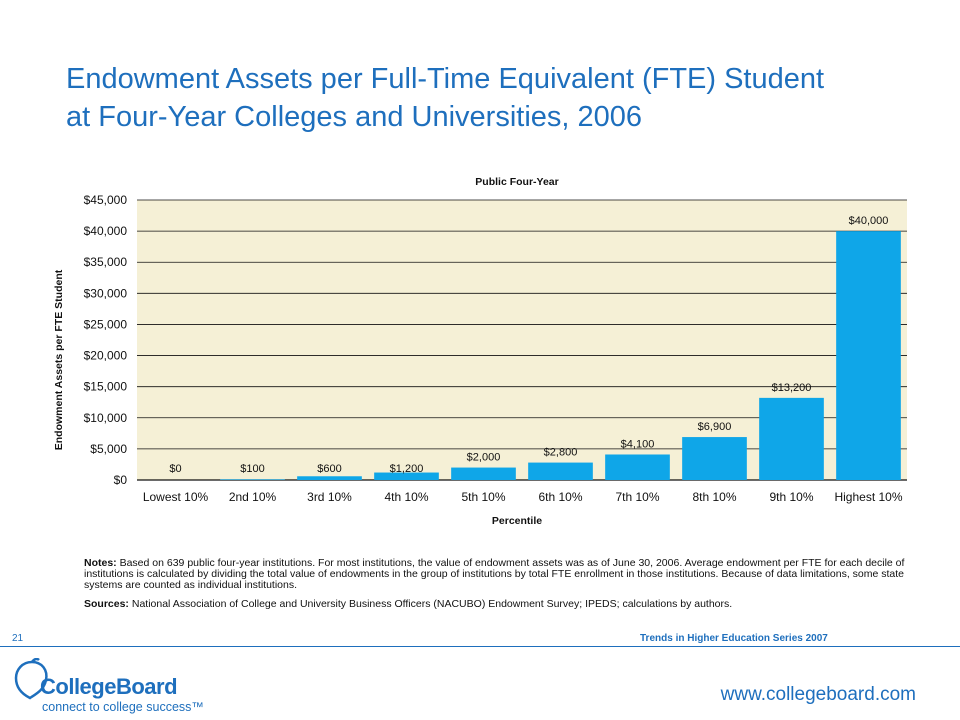 This screenshot has height=720, width=960. What do you see at coordinates (406, 497) in the screenshot?
I see `x-tick-label: 4th 10%` at bounding box center [406, 497].